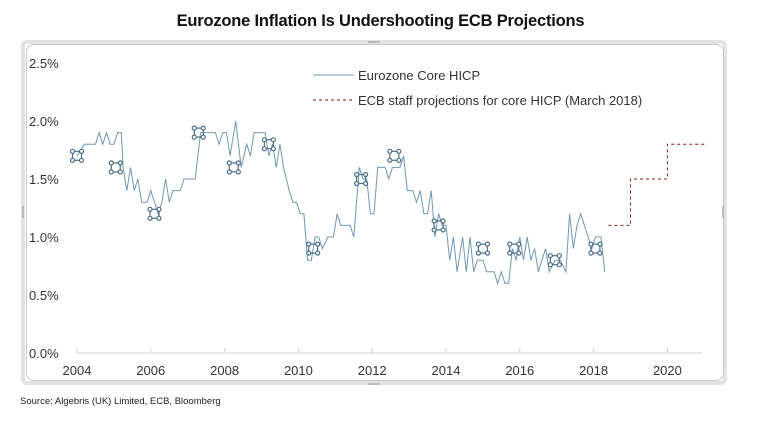  What do you see at coordinates (374, 384) in the screenshot?
I see `resize-handle-bottom` at bounding box center [374, 384].